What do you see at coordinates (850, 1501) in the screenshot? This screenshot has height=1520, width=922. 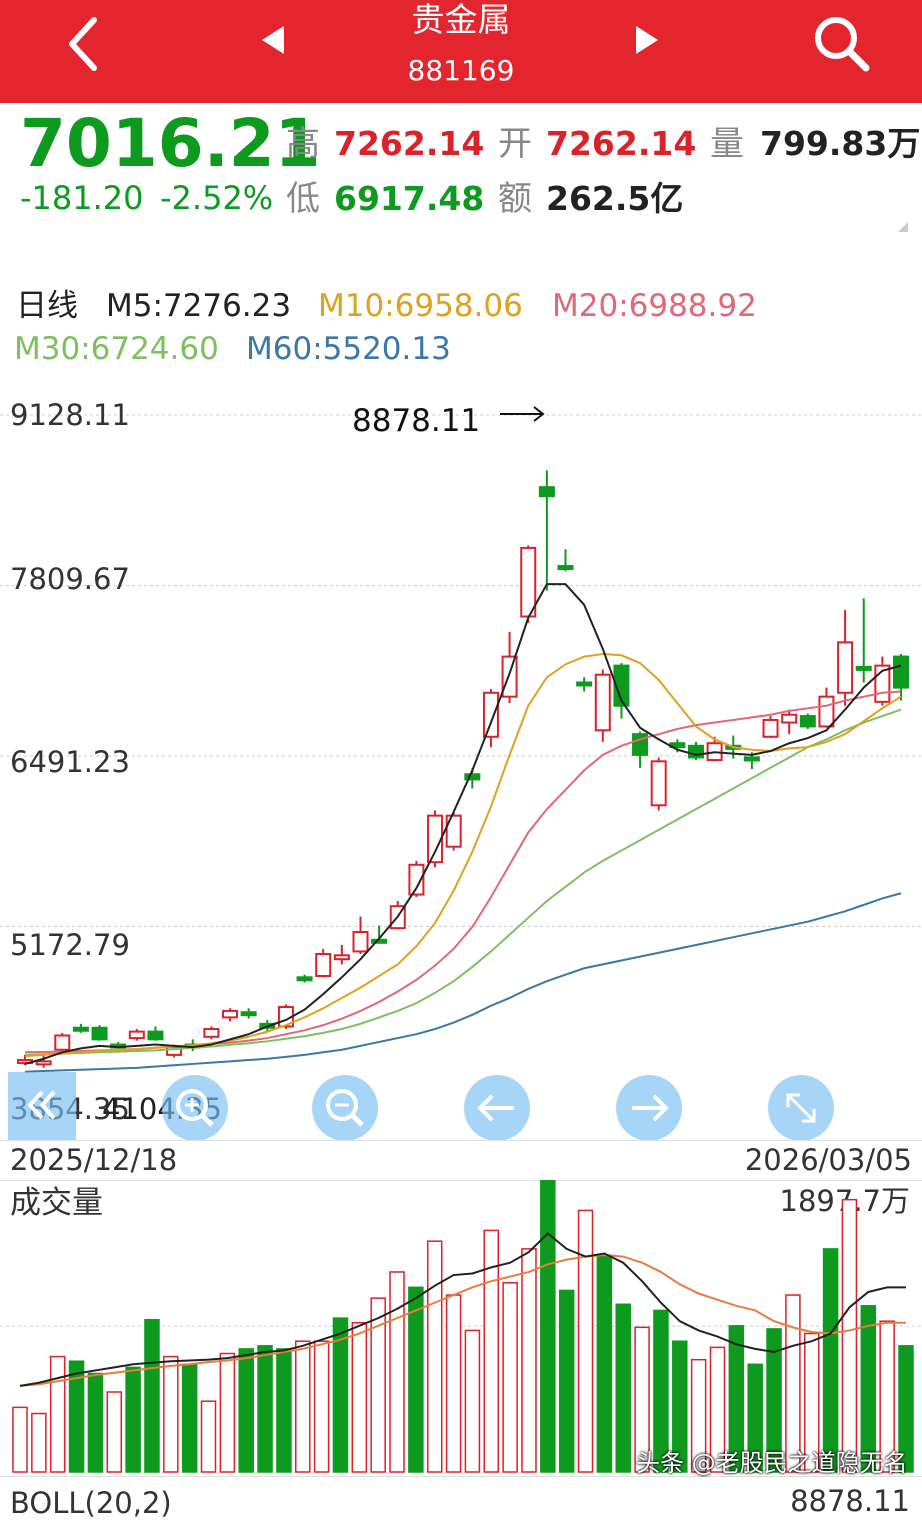 I see `boll-value: 8878.11` at bounding box center [850, 1501].